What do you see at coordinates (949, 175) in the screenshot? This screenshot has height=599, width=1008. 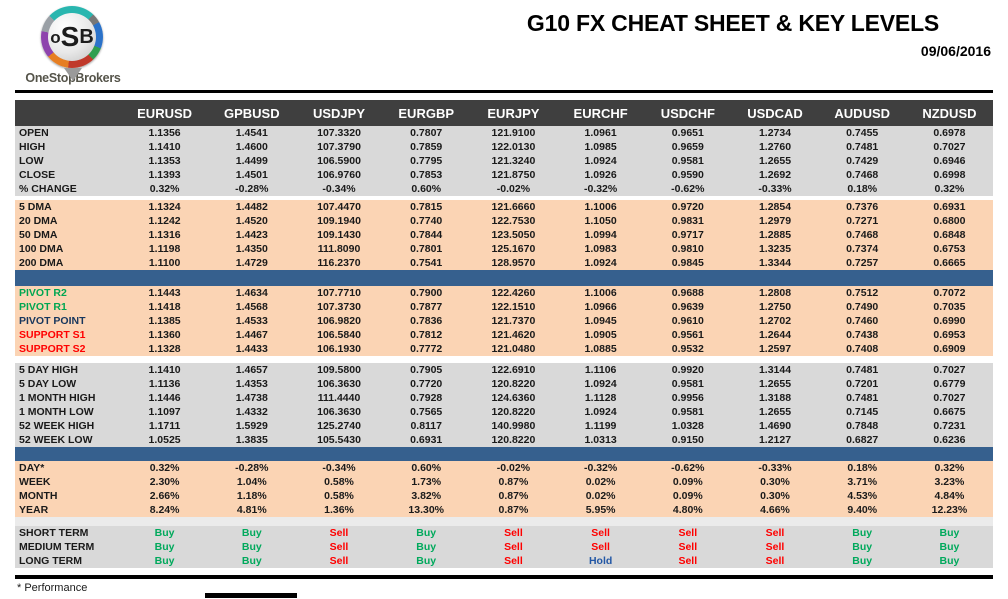 I see `table-cell: 0.6998` at bounding box center [949, 175].